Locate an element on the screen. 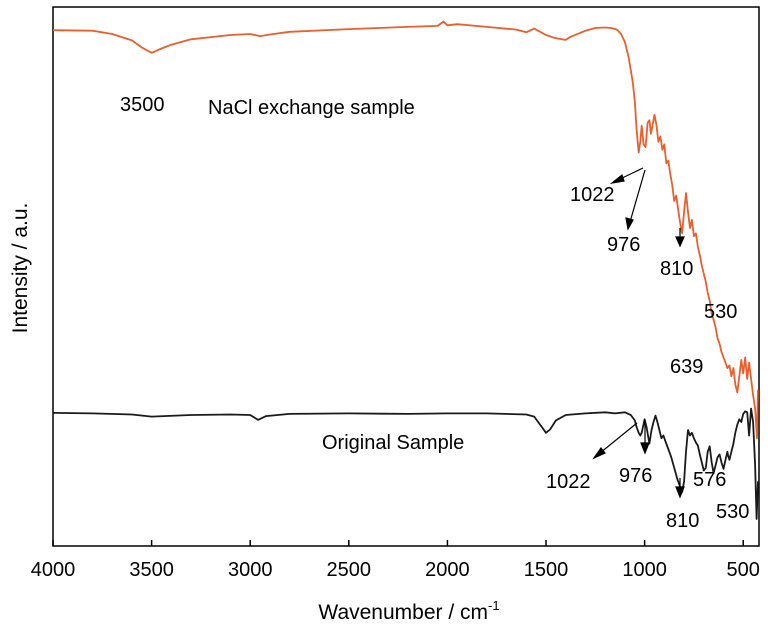  x-tick-label: 3000 is located at coordinates (250, 570).